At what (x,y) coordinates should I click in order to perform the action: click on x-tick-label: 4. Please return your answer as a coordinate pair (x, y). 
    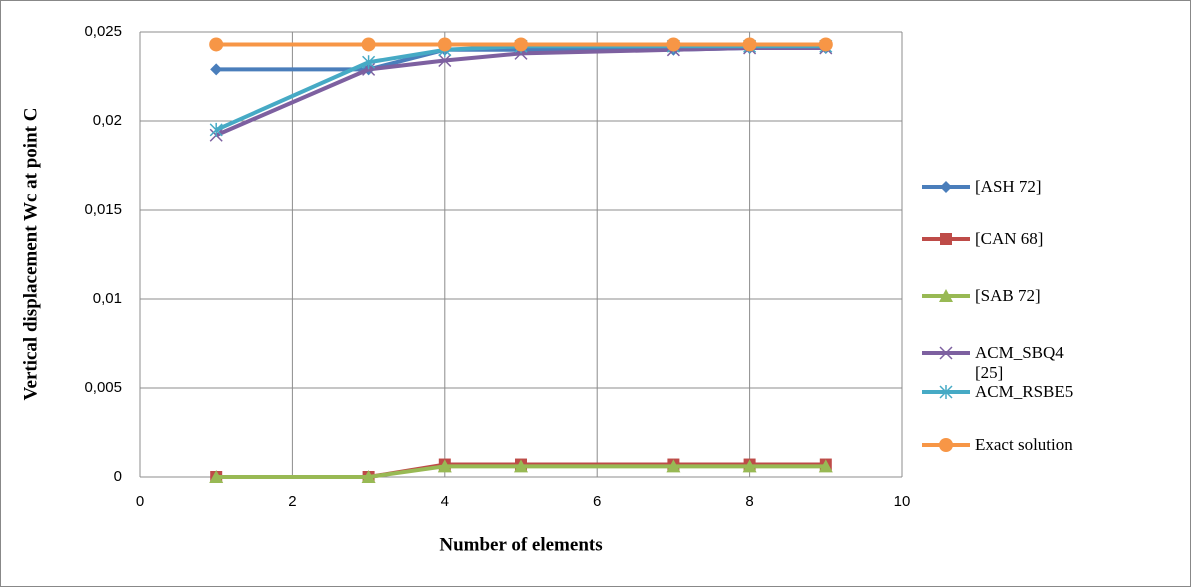
    Looking at the image, I should click on (445, 501).